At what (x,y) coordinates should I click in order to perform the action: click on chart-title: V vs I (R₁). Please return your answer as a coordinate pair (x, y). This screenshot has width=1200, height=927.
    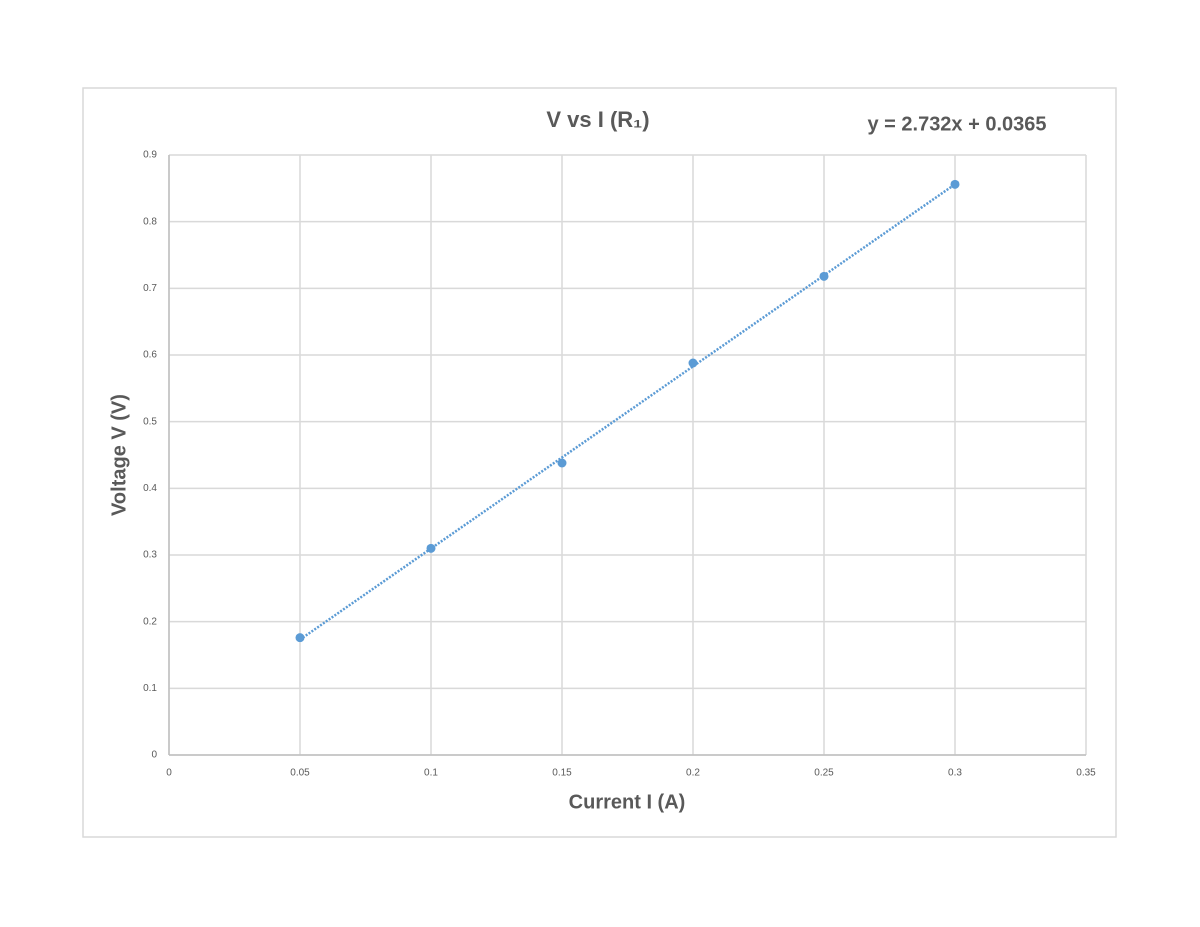
    Looking at the image, I should click on (597, 119).